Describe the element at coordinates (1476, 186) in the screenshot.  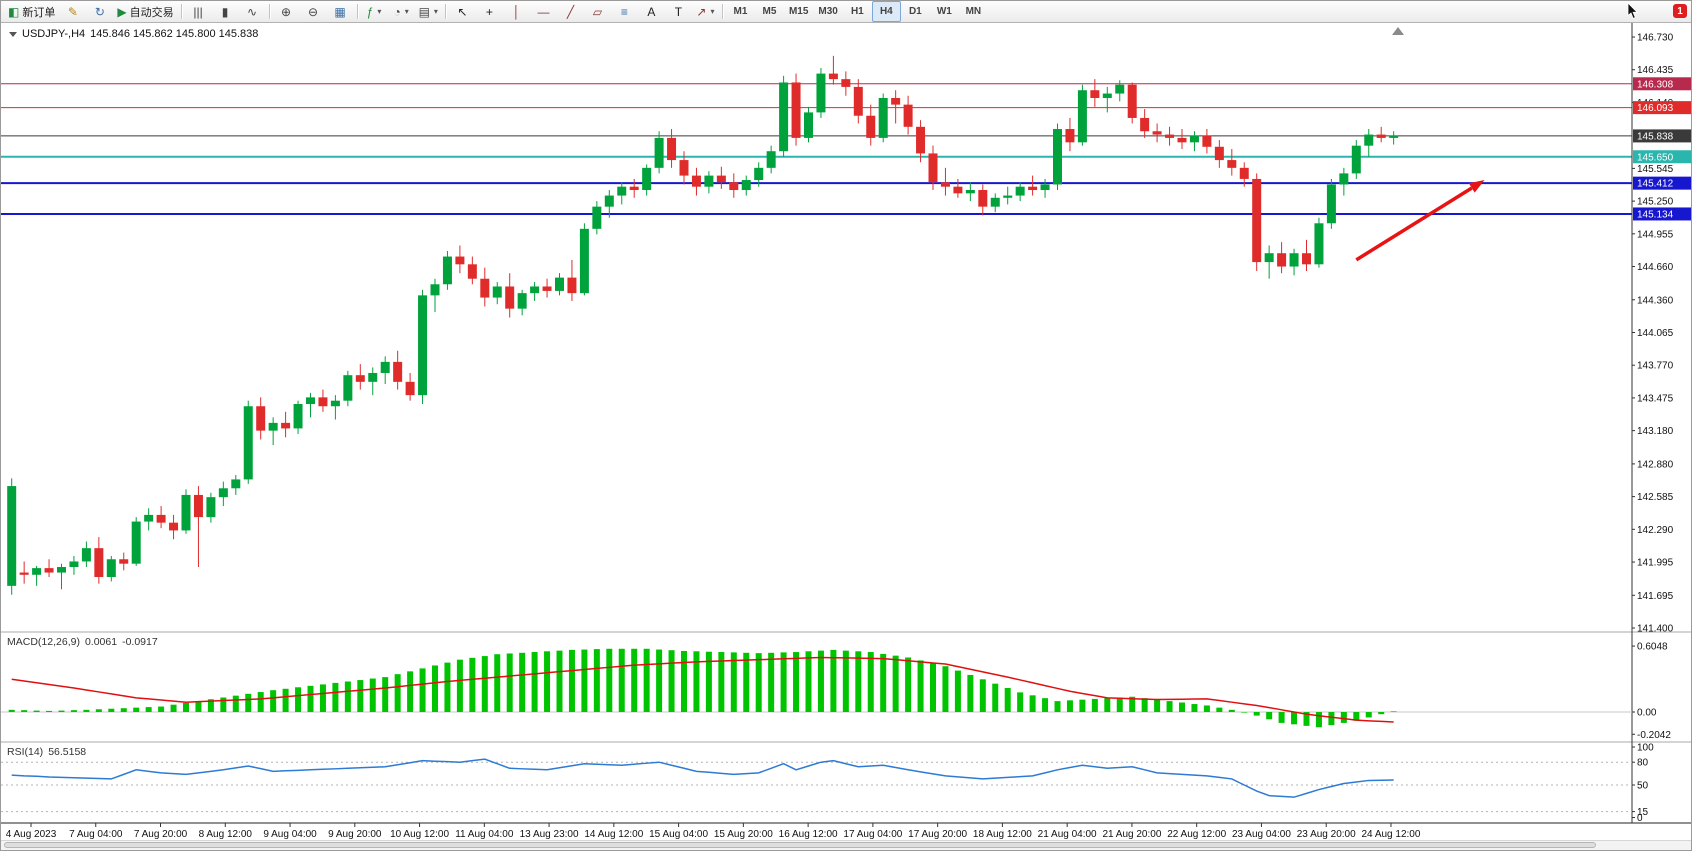
I see `arrow-head` at that location.